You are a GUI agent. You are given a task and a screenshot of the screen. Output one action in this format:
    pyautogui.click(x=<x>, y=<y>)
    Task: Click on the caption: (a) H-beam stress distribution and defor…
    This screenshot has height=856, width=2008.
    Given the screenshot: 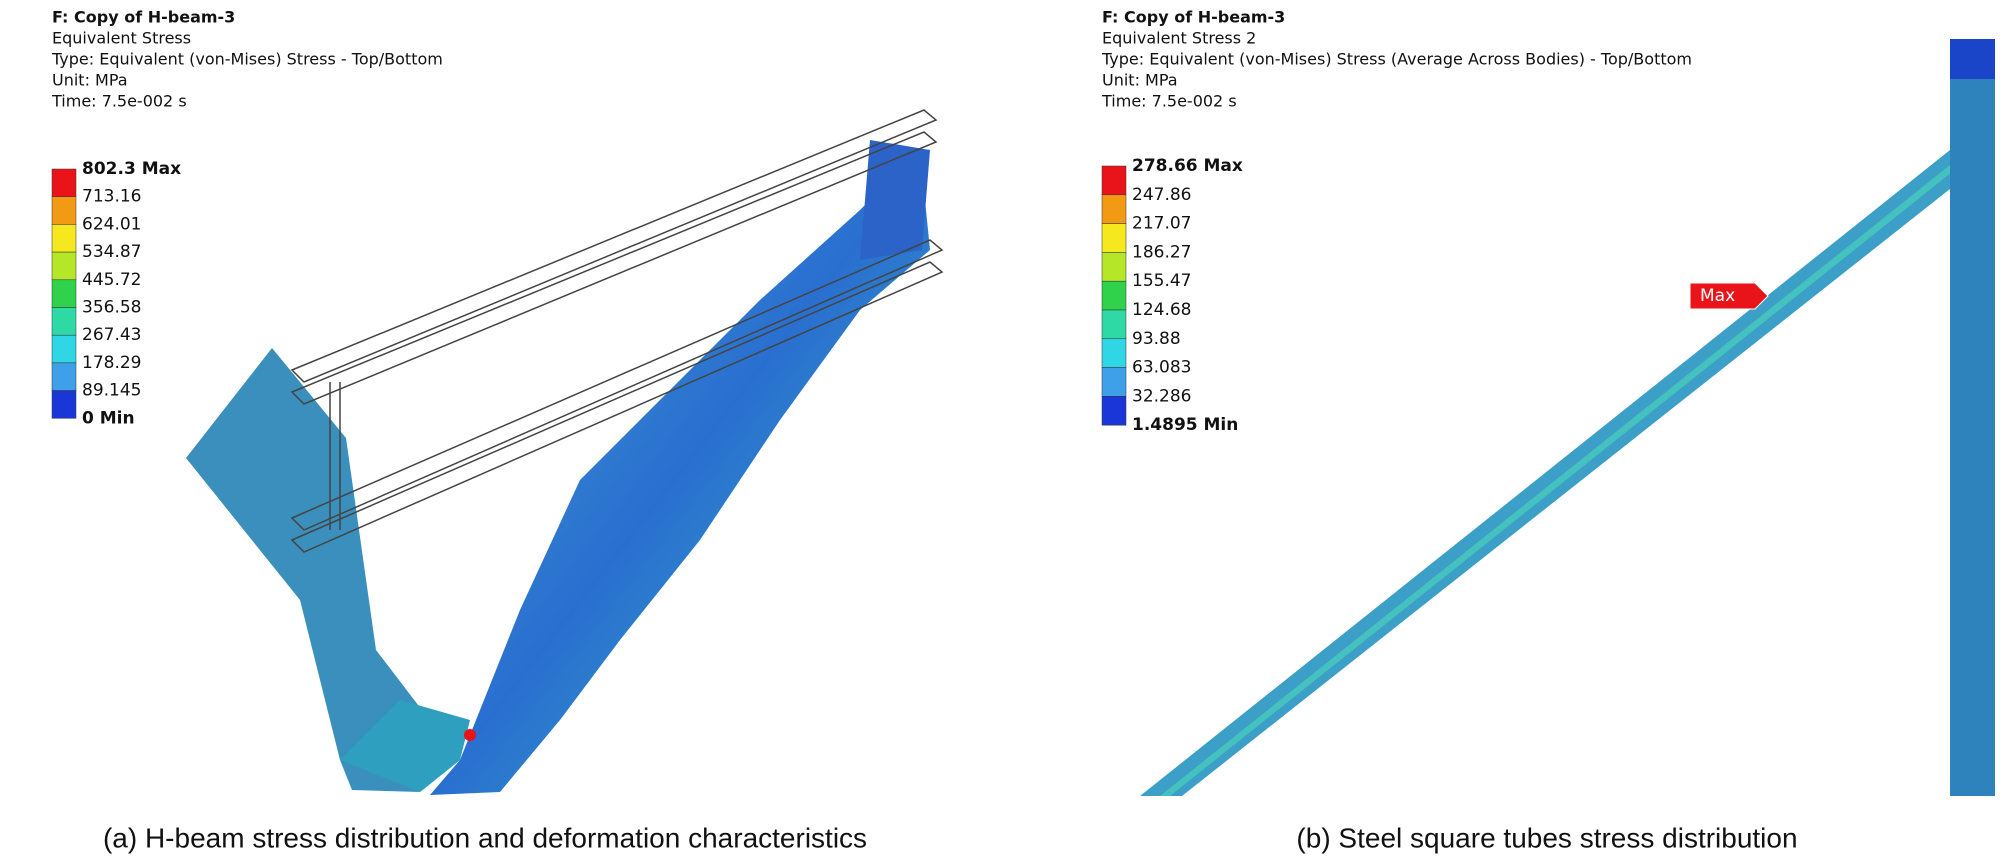 What is the action you would take?
    pyautogui.click(x=485, y=837)
    